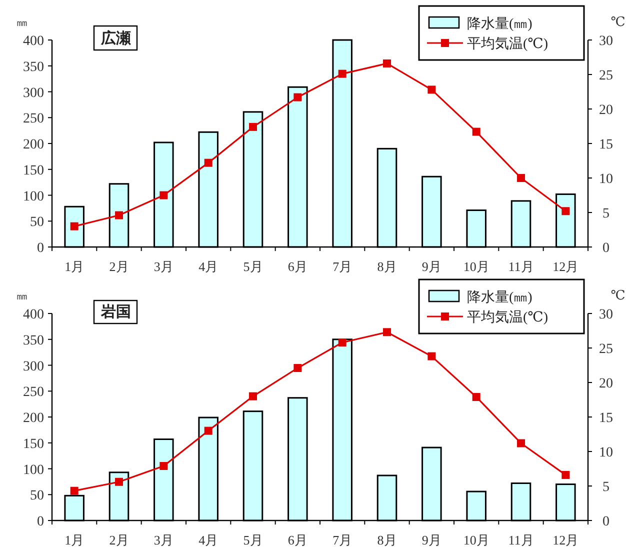 The width and height of the screenshot is (626, 547). I want to click on chart-title: 岩国, so click(115, 312).